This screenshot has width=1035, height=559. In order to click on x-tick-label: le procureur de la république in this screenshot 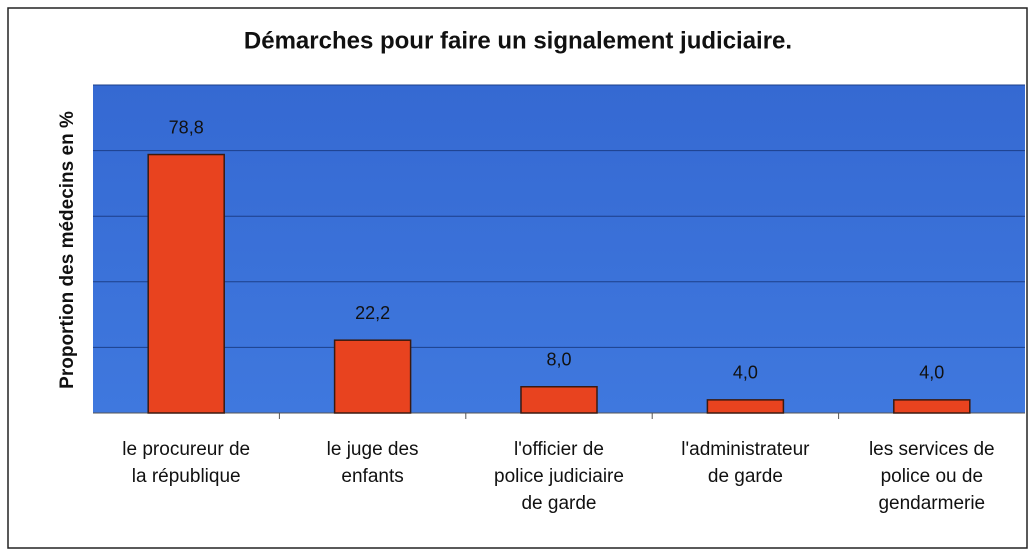, I will do `click(186, 463)`.